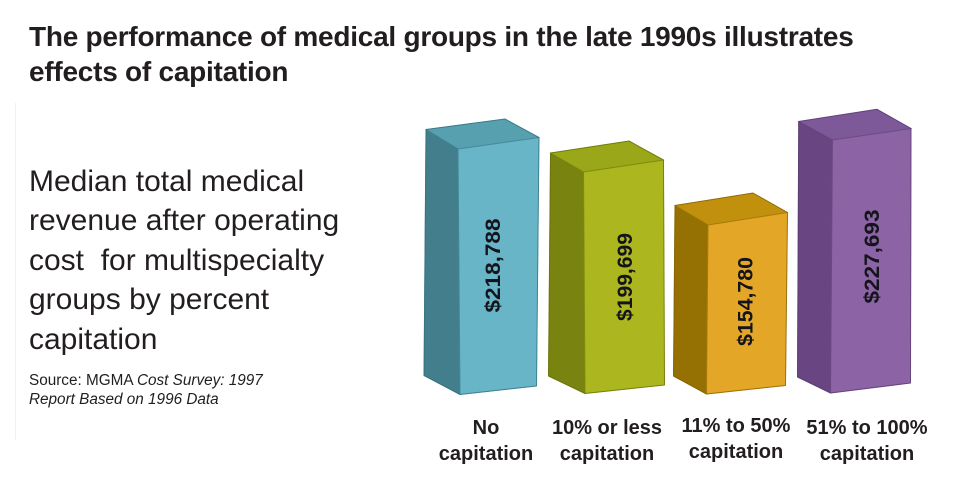  What do you see at coordinates (625, 277) in the screenshot?
I see `svg-text: $199,699` at bounding box center [625, 277].